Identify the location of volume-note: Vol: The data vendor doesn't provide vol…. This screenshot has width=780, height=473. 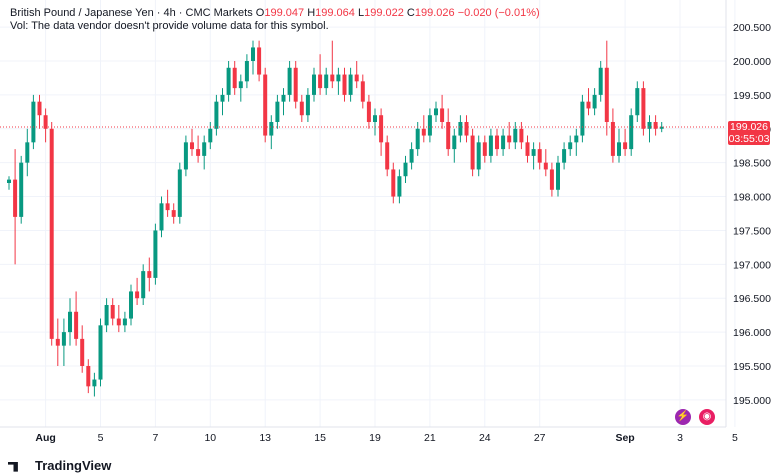
(169, 26).